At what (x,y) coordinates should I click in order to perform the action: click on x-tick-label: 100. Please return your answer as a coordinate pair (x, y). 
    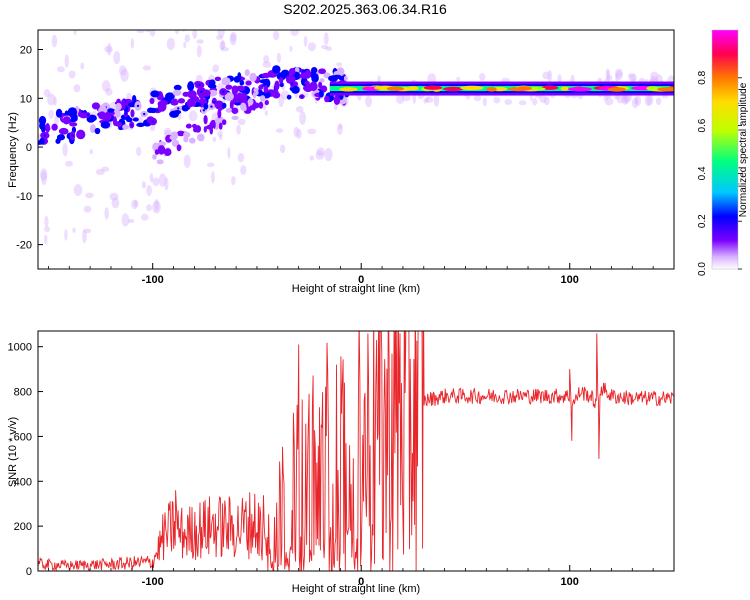
    Looking at the image, I should click on (570, 582).